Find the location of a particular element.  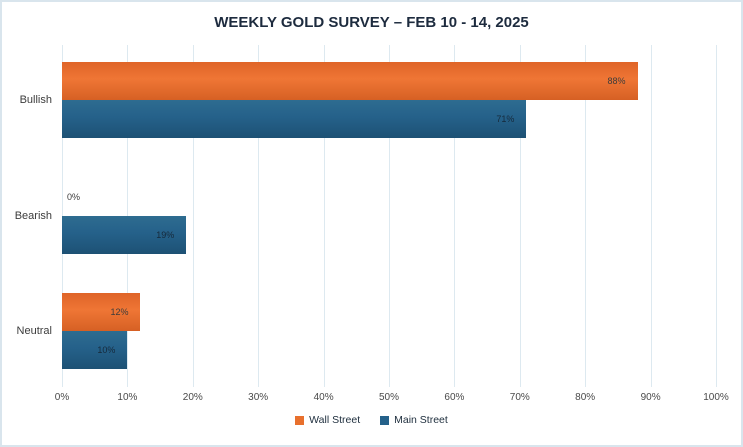

bar-wall-street-neutral is located at coordinates (101, 312).